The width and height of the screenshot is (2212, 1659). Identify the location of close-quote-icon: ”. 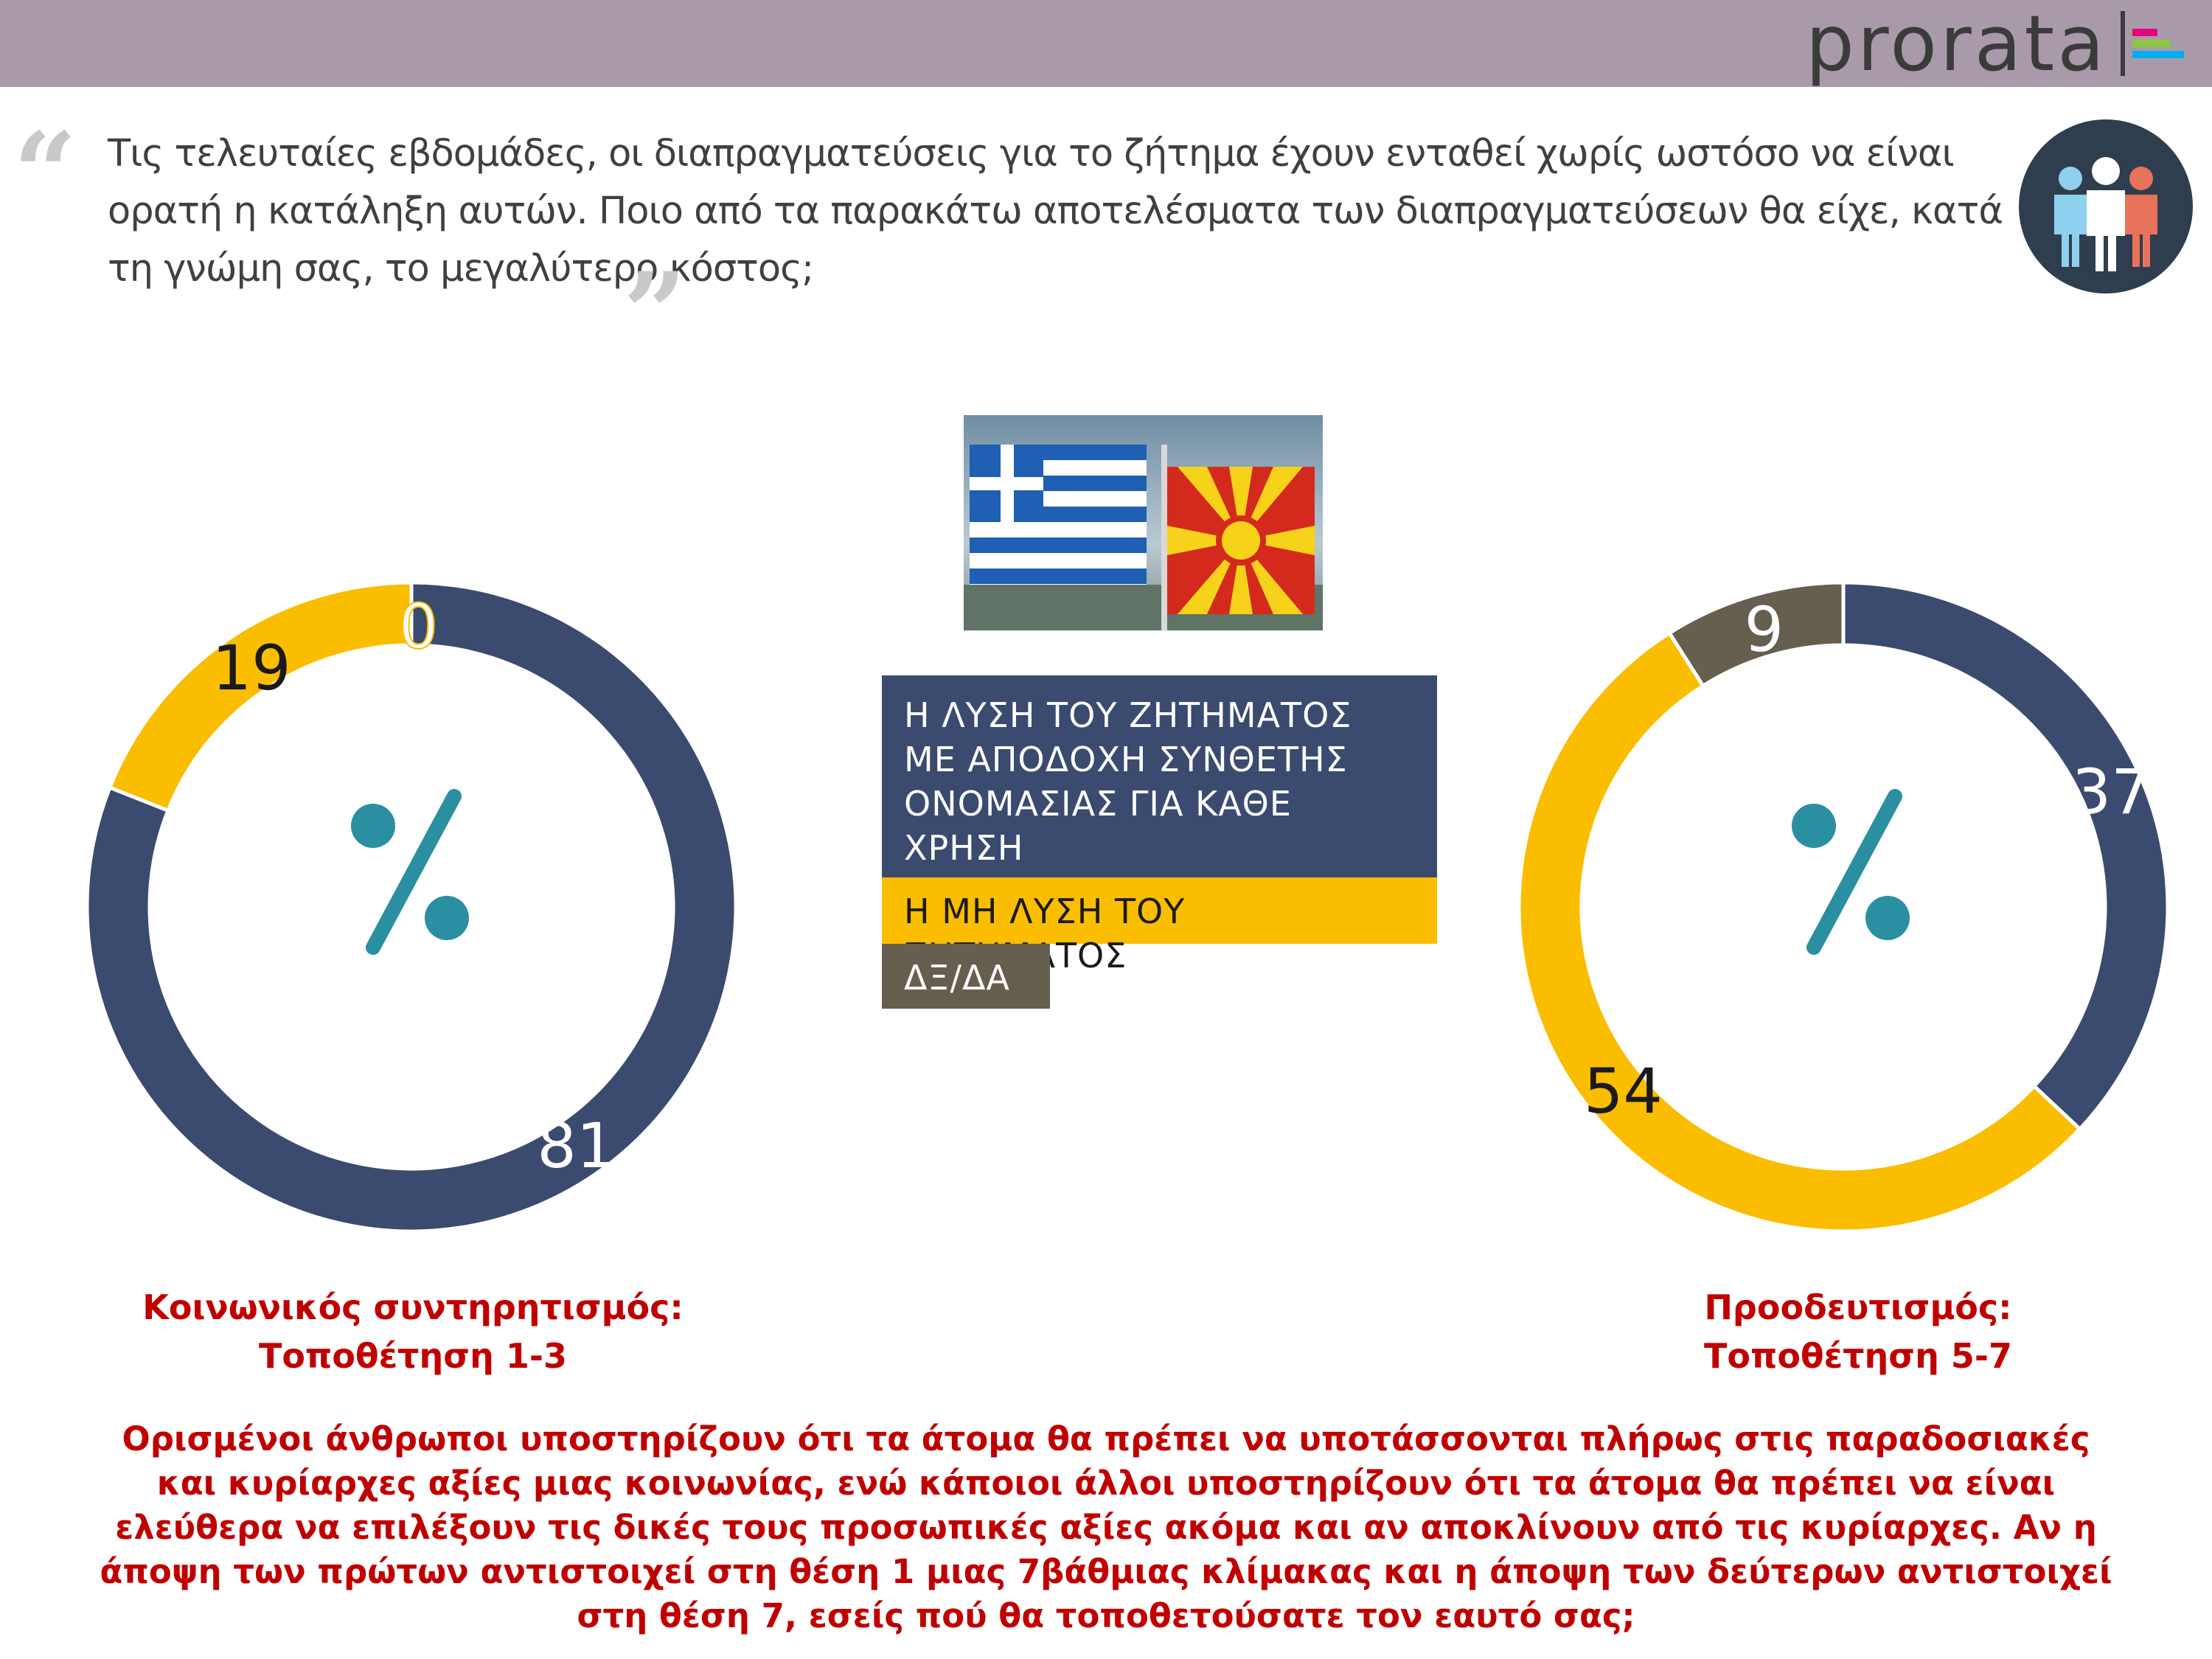
(655, 313).